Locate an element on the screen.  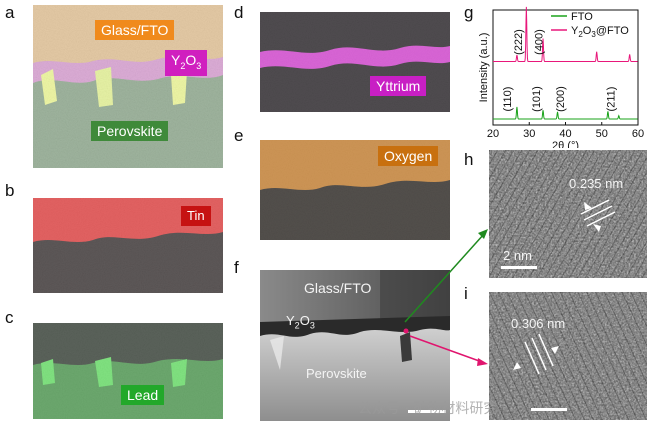
panel-letter-i: i is located at coordinates (466, 293).